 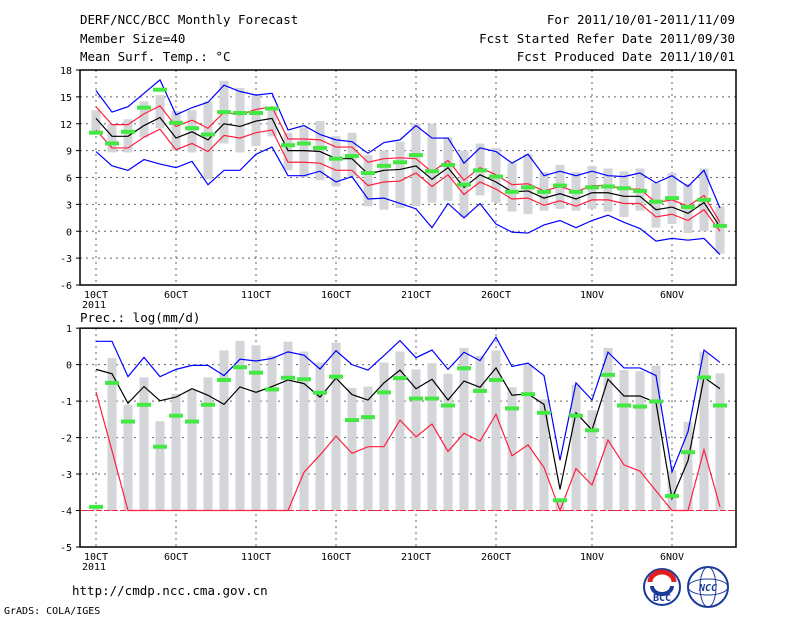 What do you see at coordinates (66, 98) in the screenshot?
I see `y-tick-label: 15` at bounding box center [66, 98].